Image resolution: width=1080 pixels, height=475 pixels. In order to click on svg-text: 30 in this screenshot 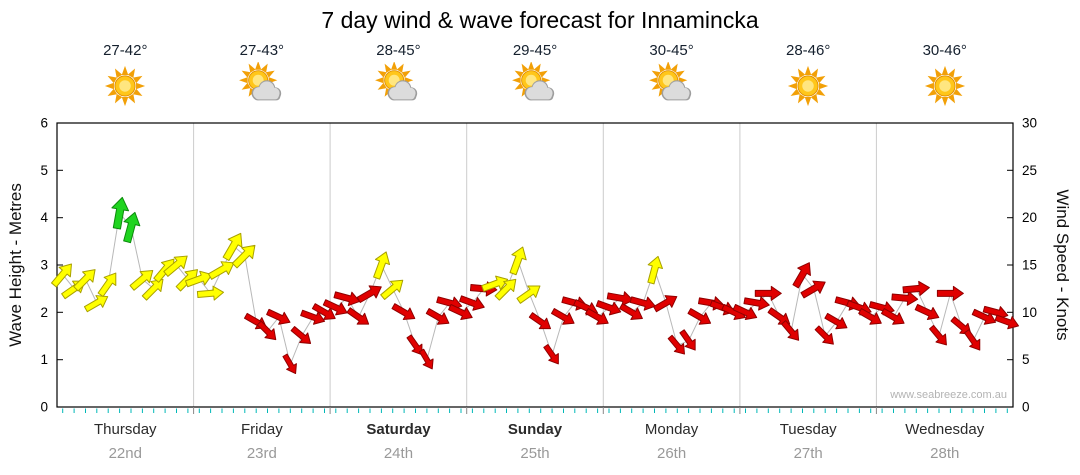, I will do `click(1029, 123)`.